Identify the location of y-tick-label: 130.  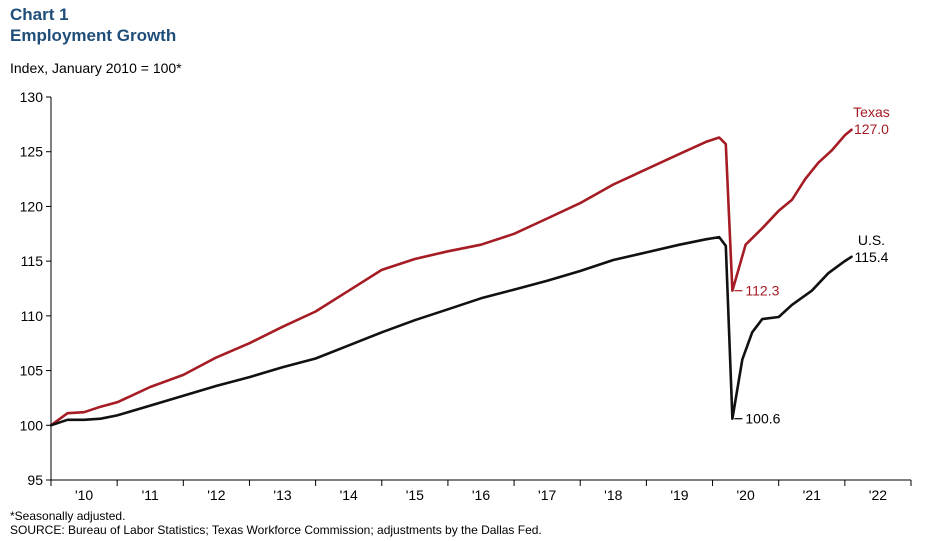
(32, 97).